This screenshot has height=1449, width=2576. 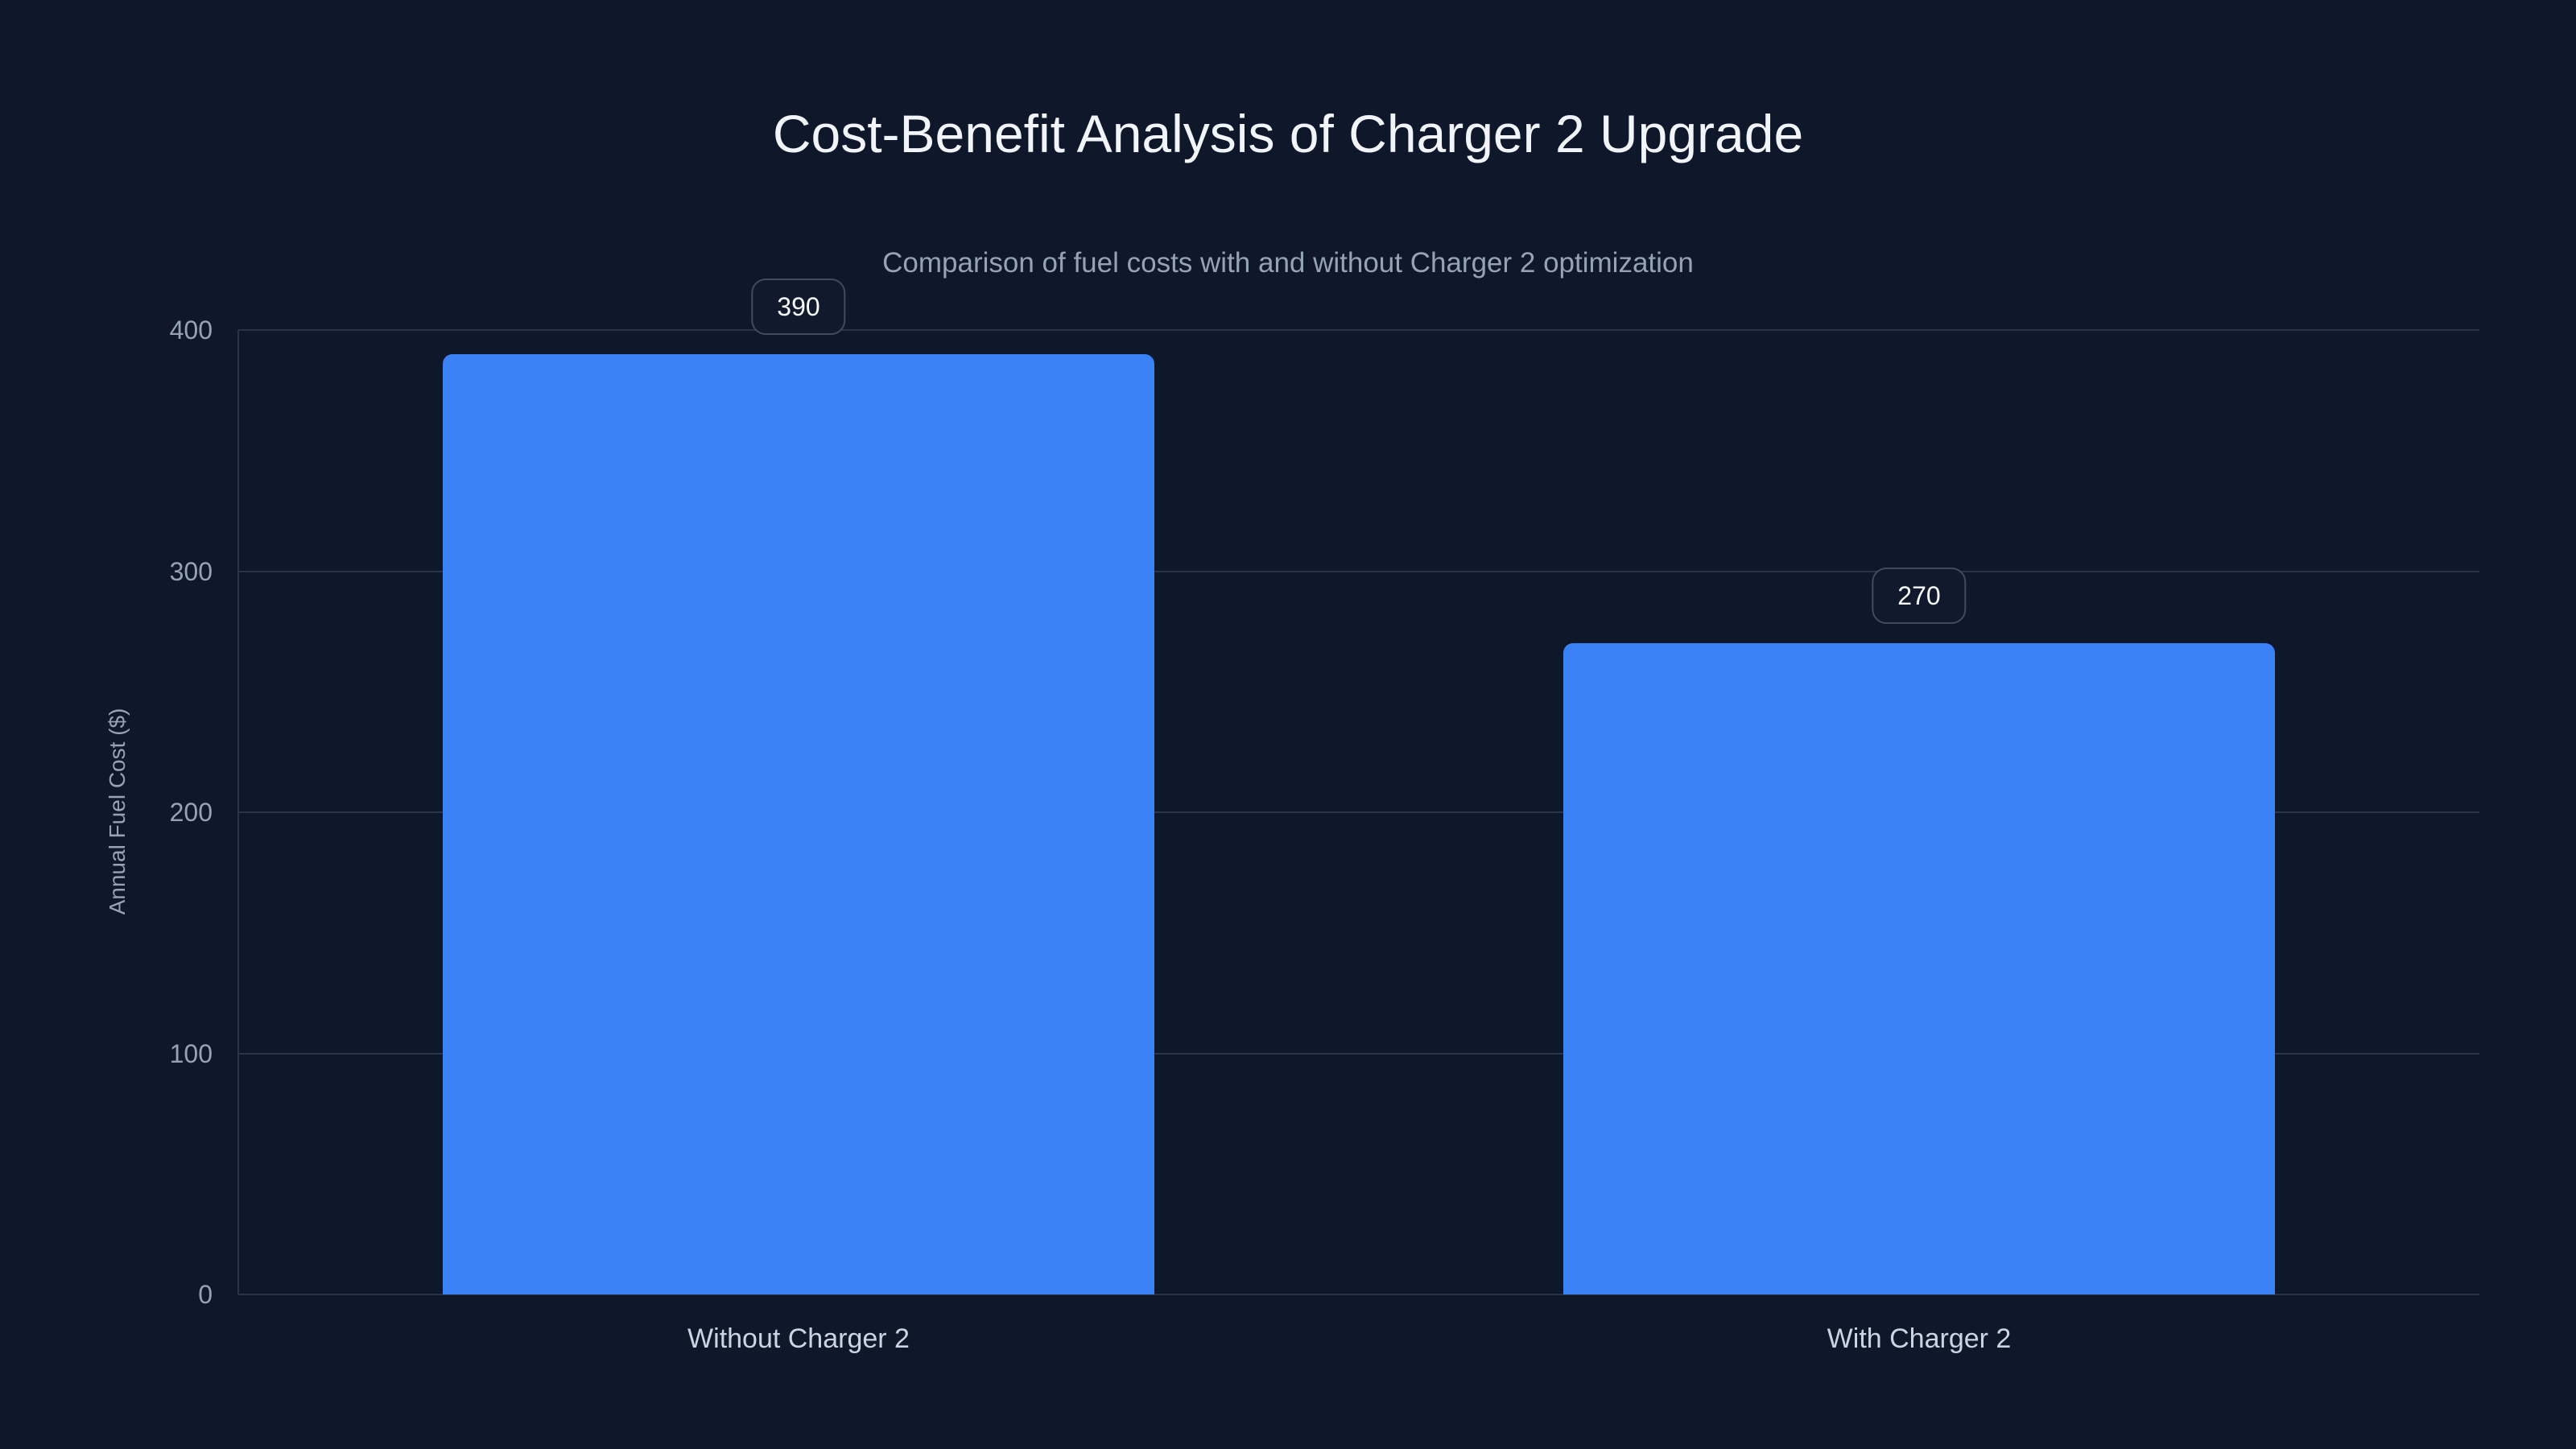 I want to click on y-axis-line, so click(x=238, y=812).